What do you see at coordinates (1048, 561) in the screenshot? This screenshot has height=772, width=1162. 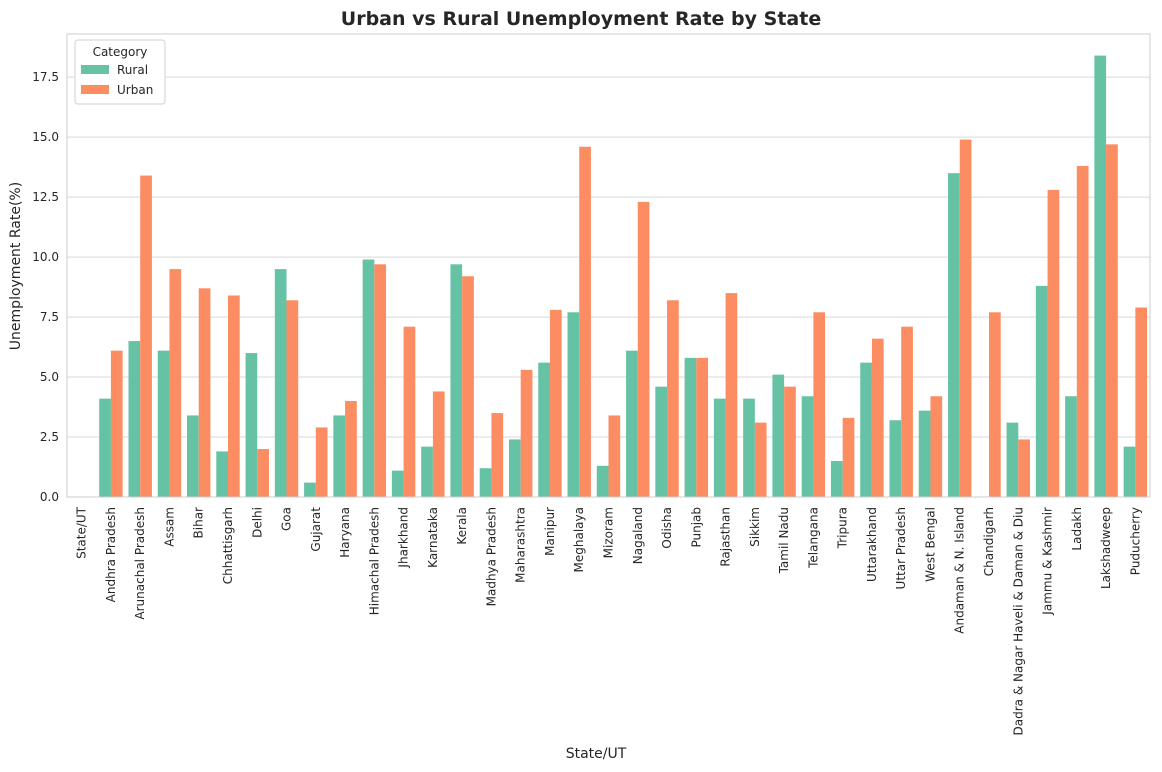 I see `x-tick-label: Jammu & Kashmir` at bounding box center [1048, 561].